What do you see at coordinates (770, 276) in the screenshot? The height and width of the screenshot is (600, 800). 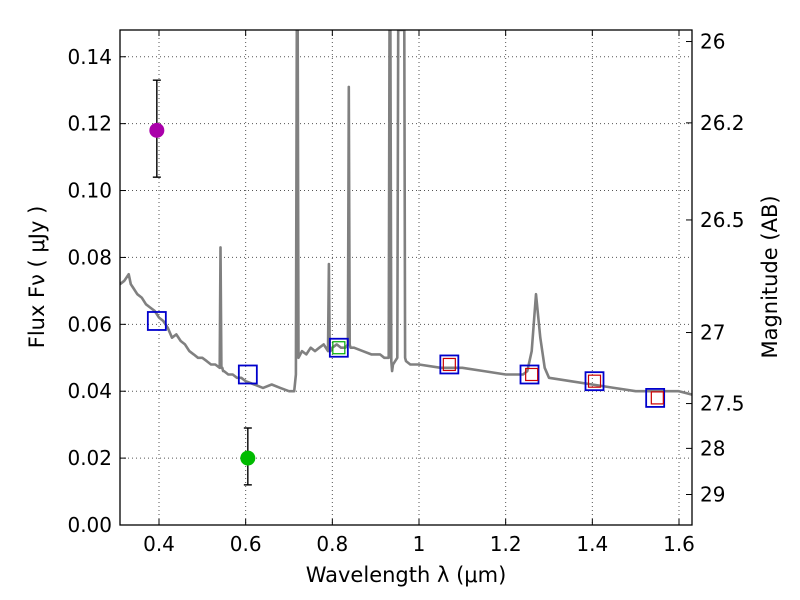 I see `right-axis-label: Magnitude (AB)` at bounding box center [770, 276].